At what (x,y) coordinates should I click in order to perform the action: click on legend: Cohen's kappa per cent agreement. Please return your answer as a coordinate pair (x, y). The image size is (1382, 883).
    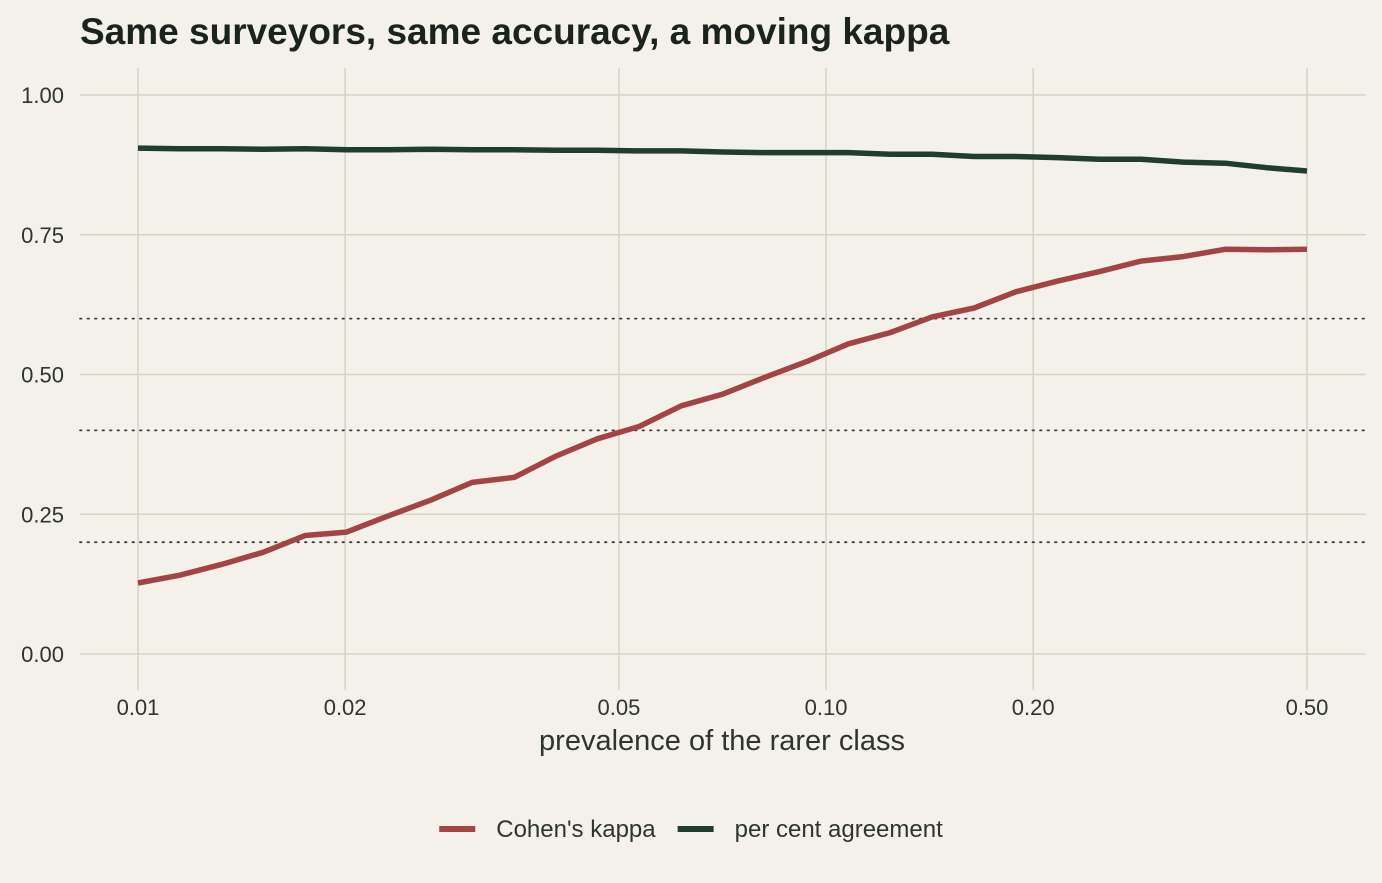
    Looking at the image, I should click on (691, 829).